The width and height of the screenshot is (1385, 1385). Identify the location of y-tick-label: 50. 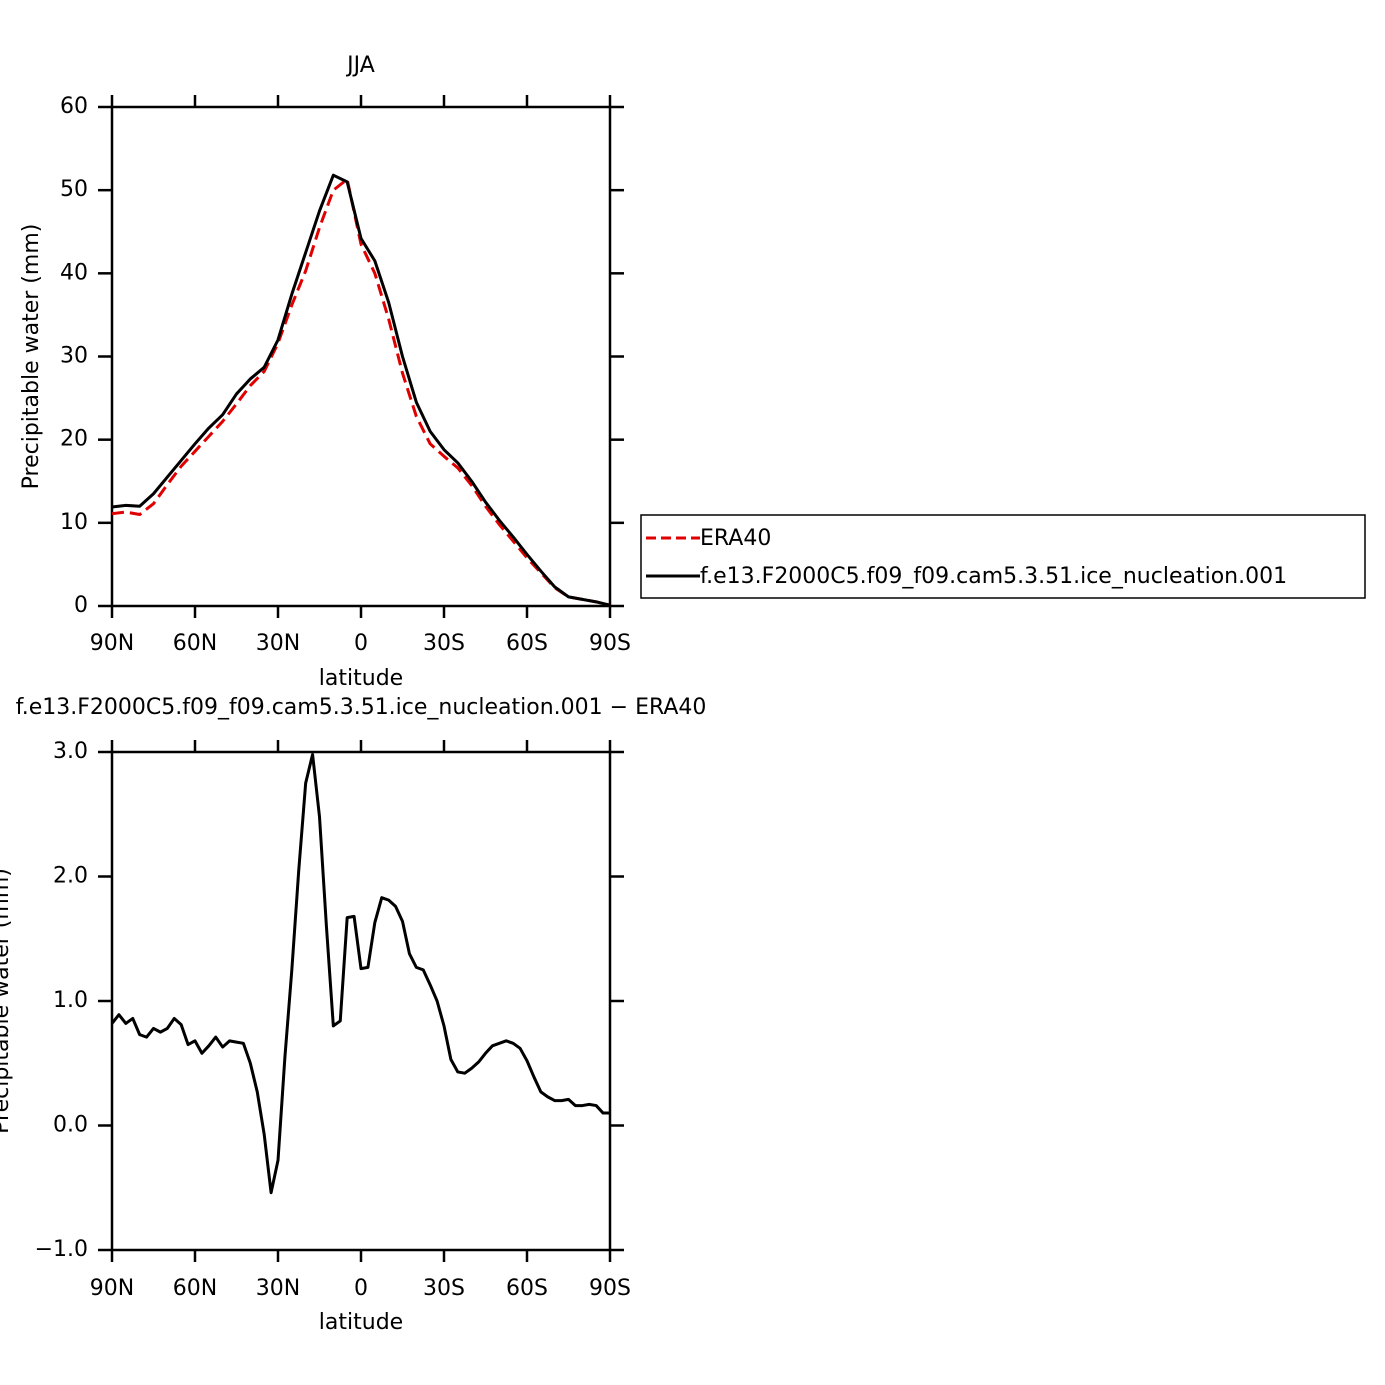
(74, 189).